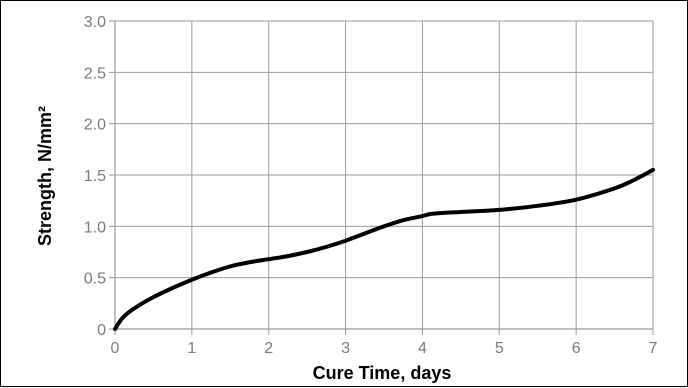 Image resolution: width=688 pixels, height=388 pixels. I want to click on y-tick-label-4: 2.0, so click(95, 125).